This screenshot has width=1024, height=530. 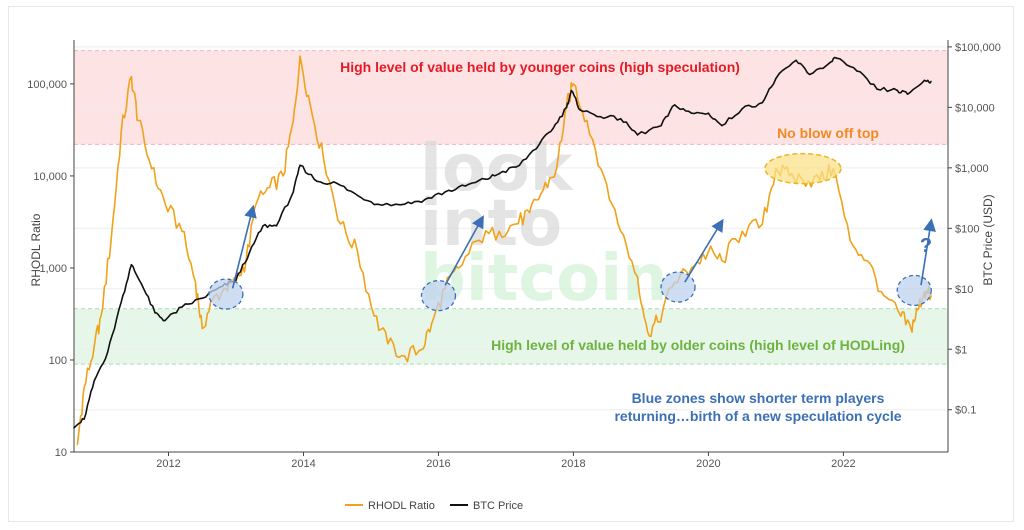 I want to click on legend-label-rhodl: RHODL Ratio, so click(x=401, y=506).